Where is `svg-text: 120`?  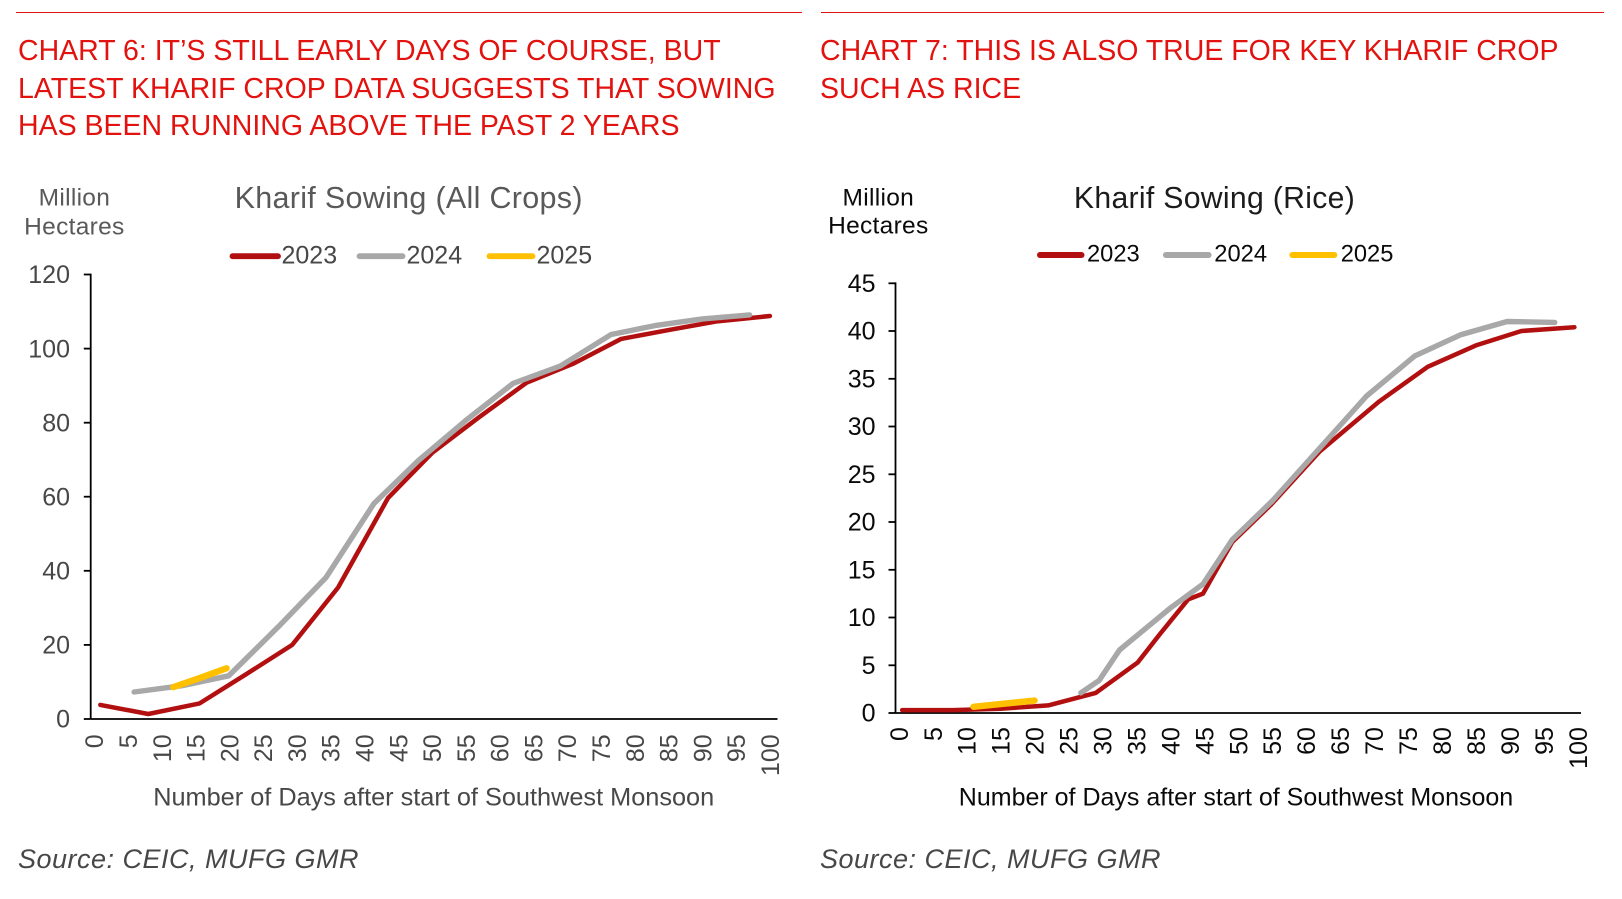 svg-text: 120 is located at coordinates (49, 275).